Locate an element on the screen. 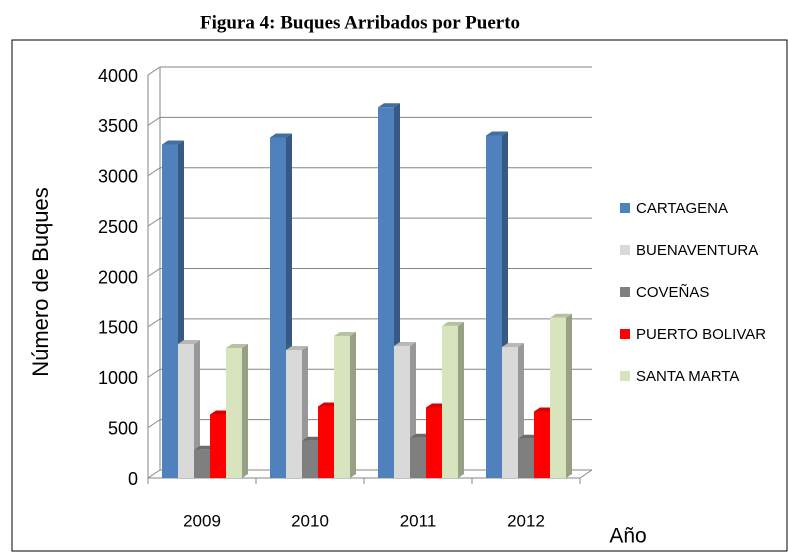 This screenshot has width=788, height=557. y-tick-label: 2000 is located at coordinates (118, 277).